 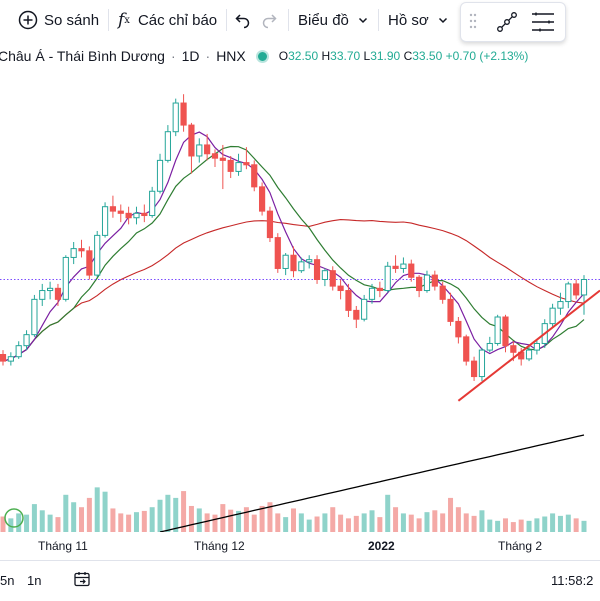 I want to click on redo-button, so click(x=269, y=20).